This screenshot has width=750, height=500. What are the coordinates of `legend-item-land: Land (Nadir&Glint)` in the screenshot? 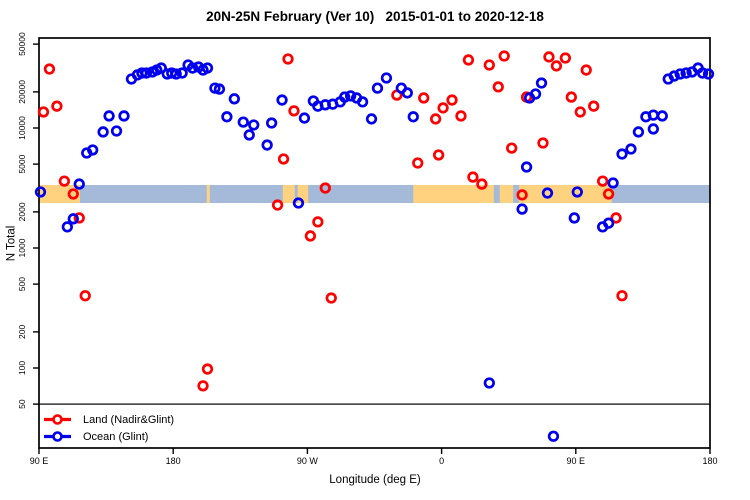 It's located at (109, 419).